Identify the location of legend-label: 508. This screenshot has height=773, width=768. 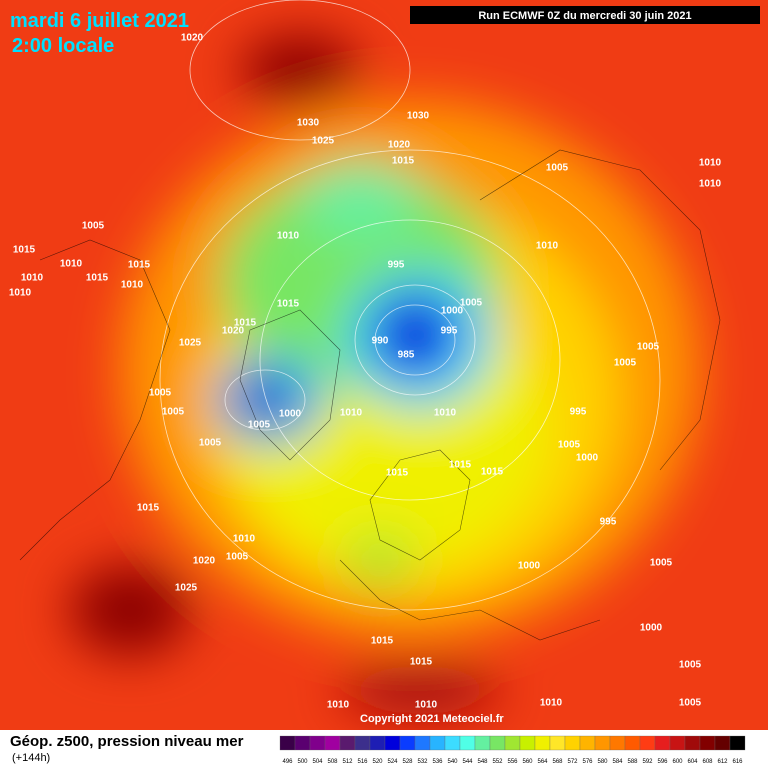
(332, 762).